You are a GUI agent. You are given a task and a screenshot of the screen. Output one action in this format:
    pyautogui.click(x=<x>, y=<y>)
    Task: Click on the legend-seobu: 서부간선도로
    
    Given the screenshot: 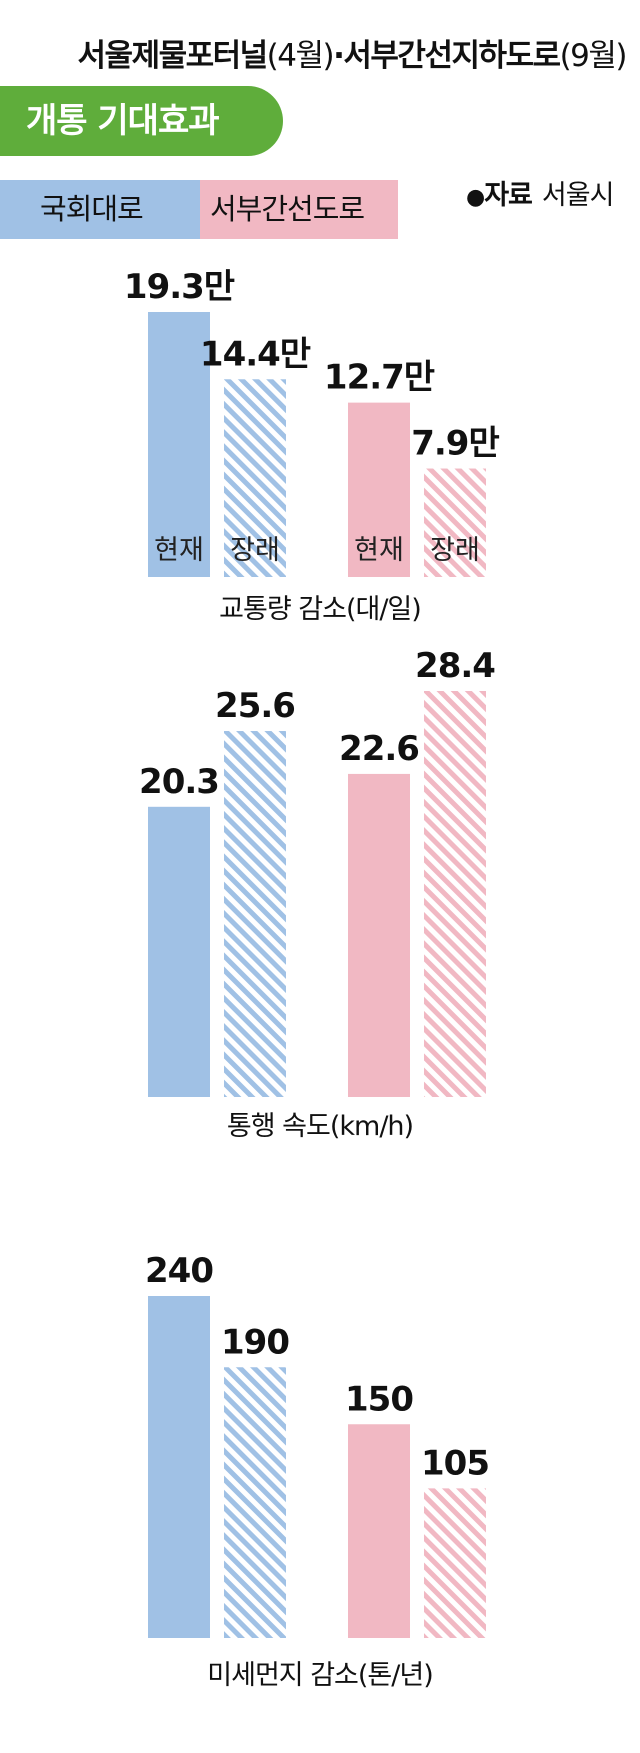 What is the action you would take?
    pyautogui.click(x=299, y=209)
    